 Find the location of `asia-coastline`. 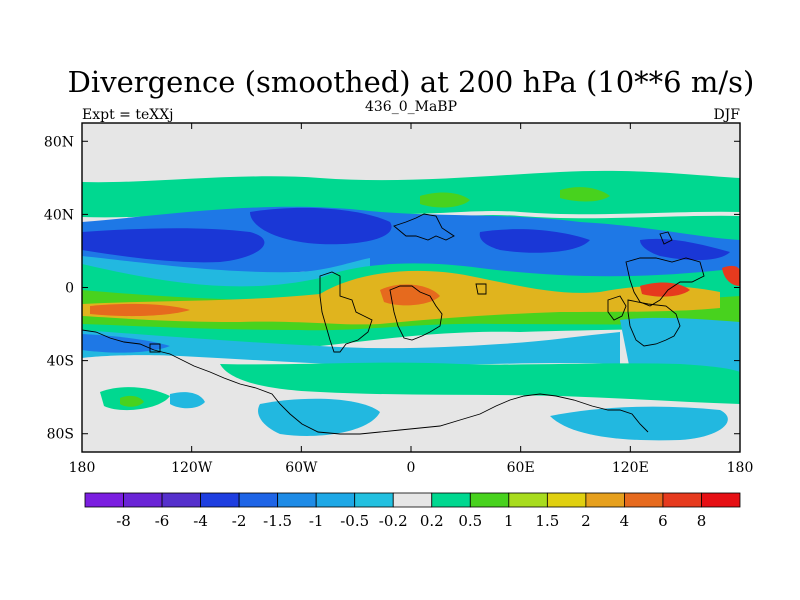

asia-coastline is located at coordinates (665, 282).